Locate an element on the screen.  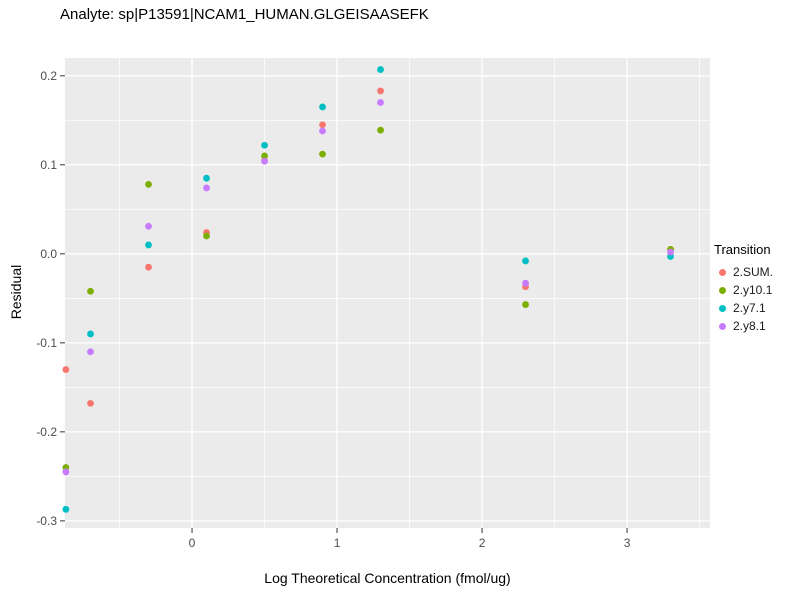
legend-item: 2.y8.1 is located at coordinates (743, 326).